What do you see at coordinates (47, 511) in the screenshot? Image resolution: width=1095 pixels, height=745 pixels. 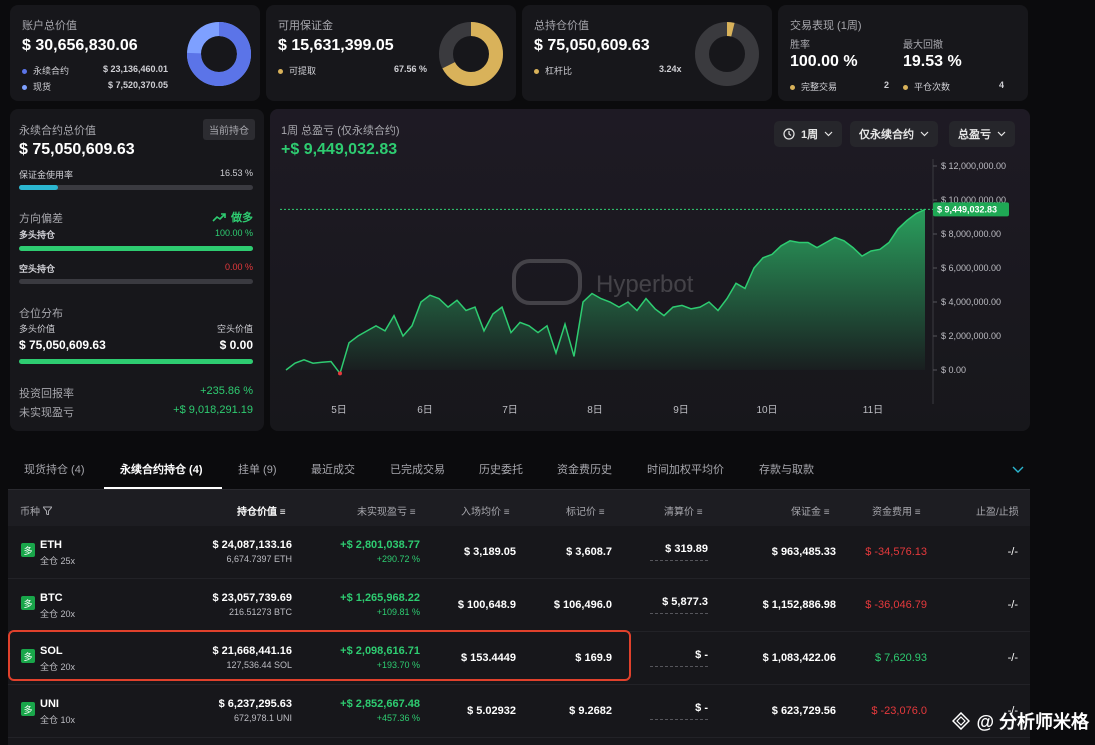 I see `filter-icon` at bounding box center [47, 511].